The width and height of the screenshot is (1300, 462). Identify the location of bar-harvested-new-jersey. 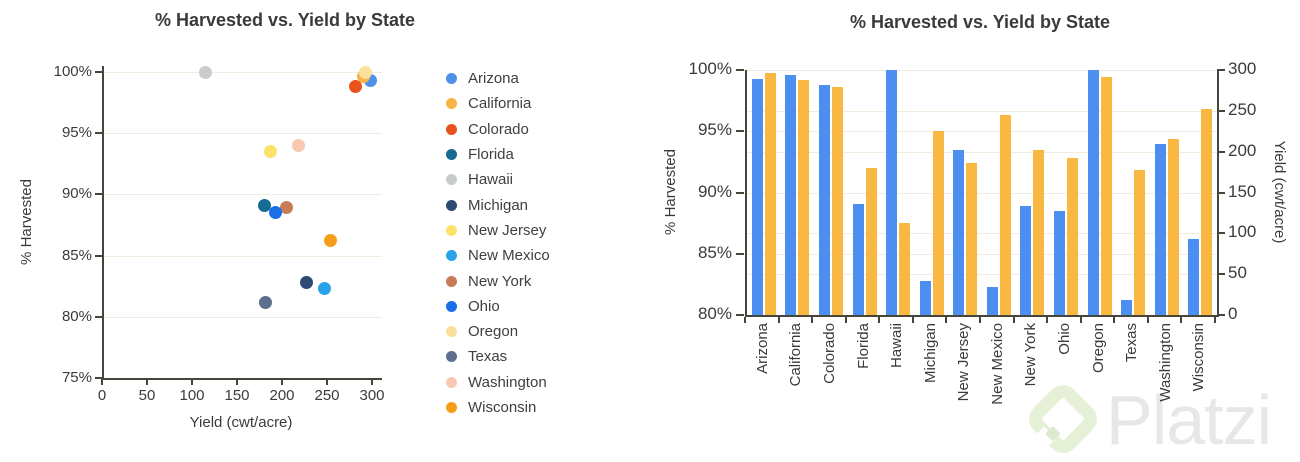
(959, 232).